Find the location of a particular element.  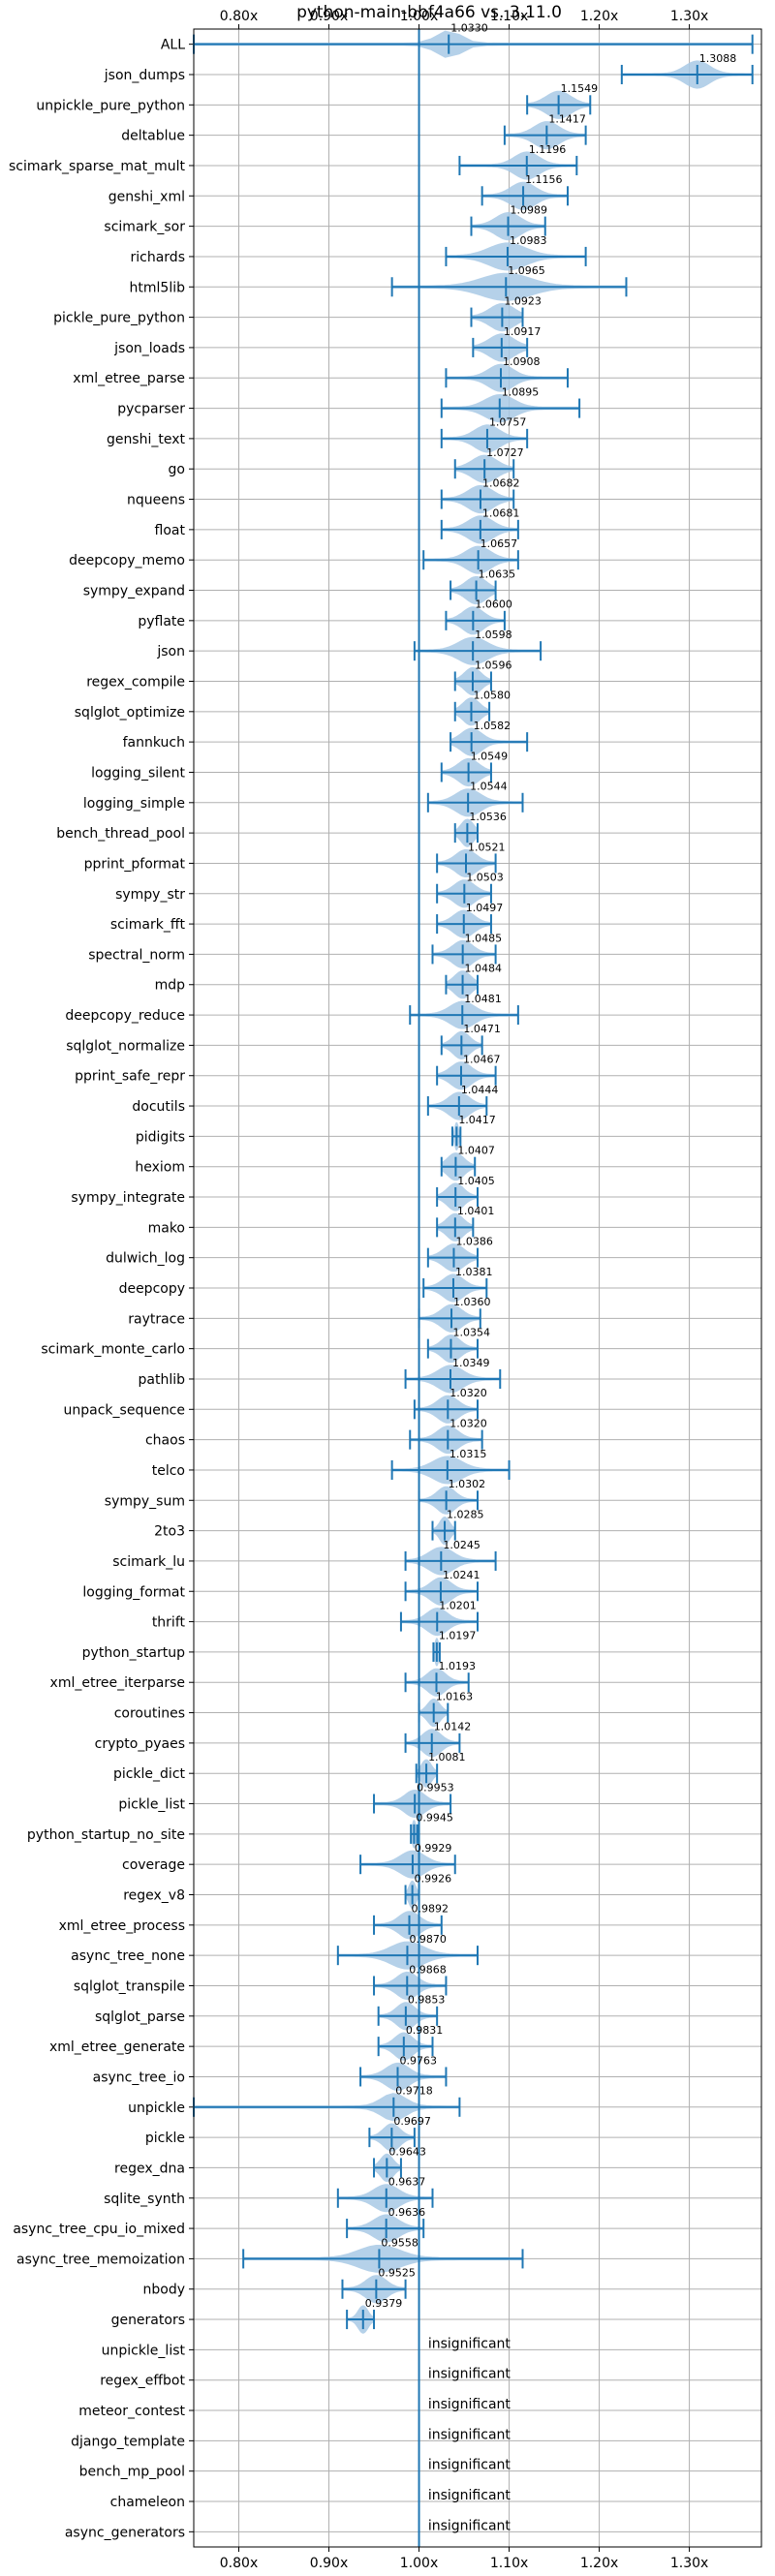

value-label: 1.0521 is located at coordinates (487, 847).